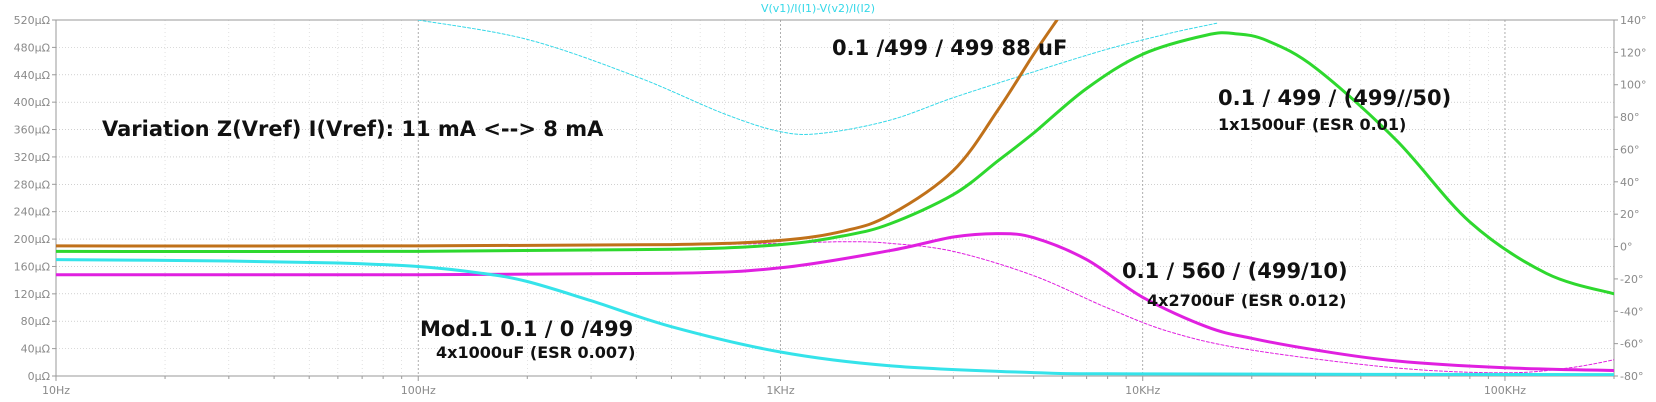 The height and width of the screenshot is (402, 1656). Describe the element at coordinates (32, 47) in the screenshot. I see `left-tick-label: 480µΩ` at that location.